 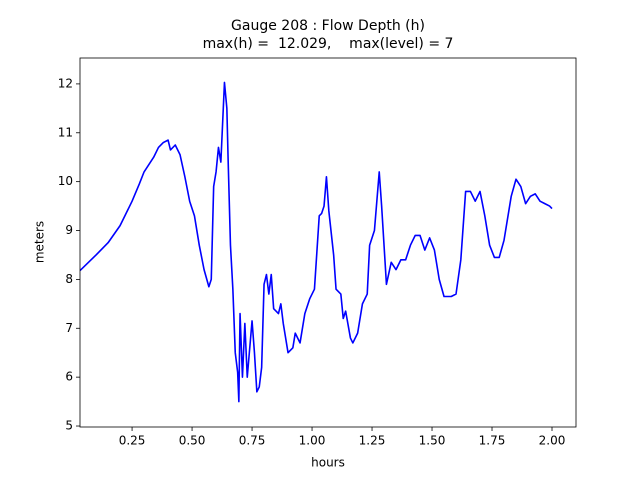 I want to click on y-tick-label: 6, so click(x=69, y=377).